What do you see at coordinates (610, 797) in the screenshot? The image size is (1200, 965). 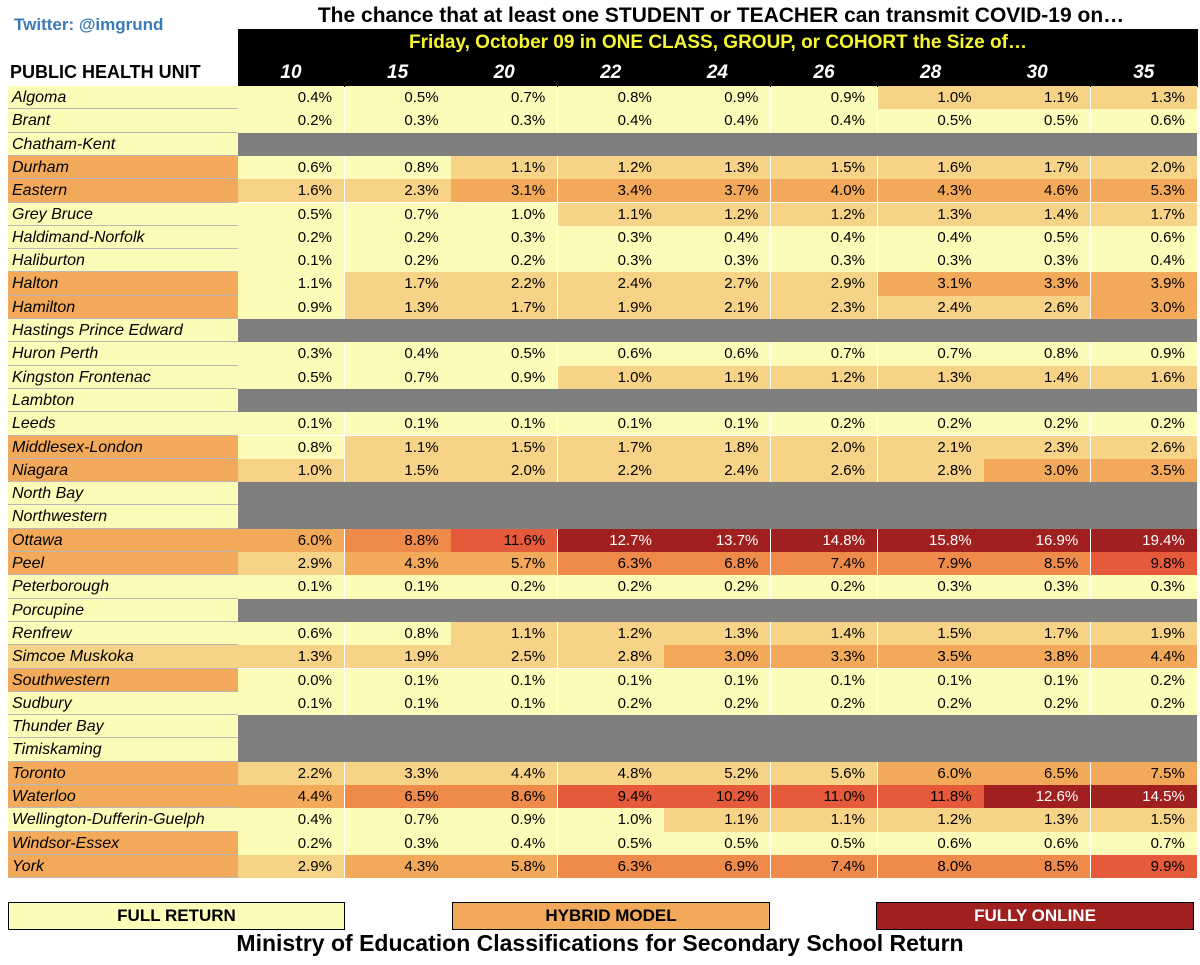 I see `data-cell: 9.4%` at bounding box center [610, 797].